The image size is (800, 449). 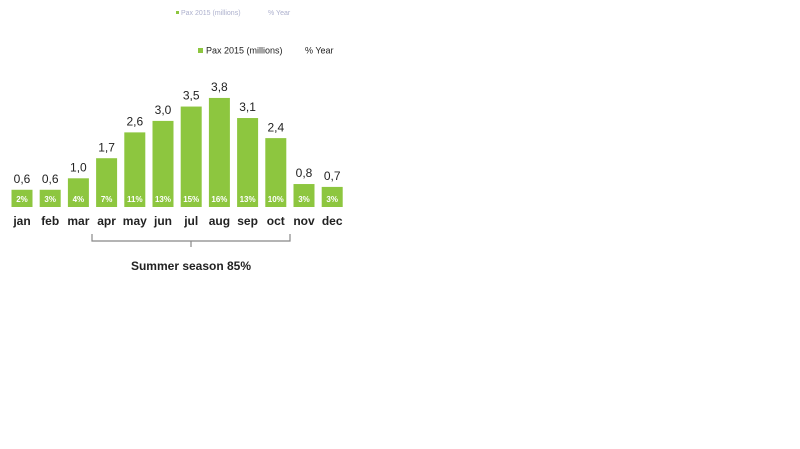 What do you see at coordinates (134, 122) in the screenshot?
I see `value-label: 2,6` at bounding box center [134, 122].